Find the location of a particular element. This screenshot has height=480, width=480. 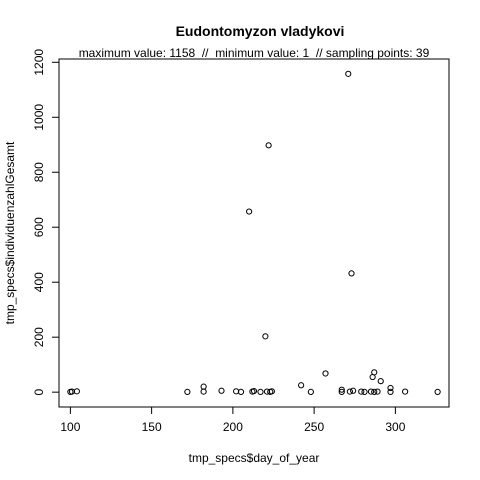

y-tick-label: 400 is located at coordinates (39, 282).